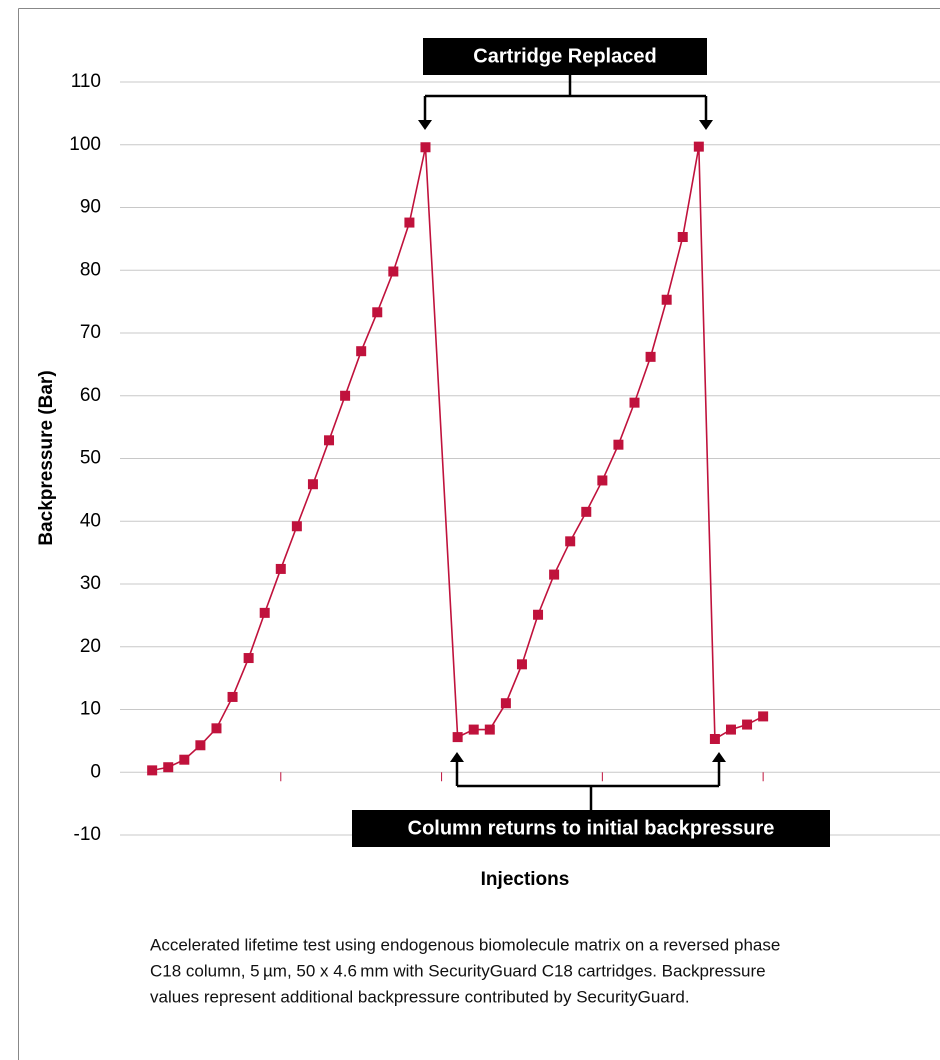 The width and height of the screenshot is (940, 1060). Describe the element at coordinates (90, 269) in the screenshot. I see `y-tick-label: 80` at that location.